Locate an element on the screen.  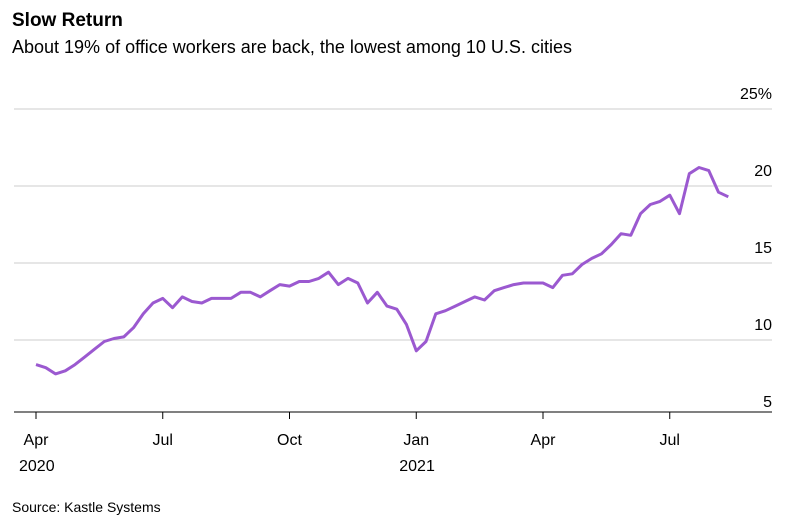
x-tick-label: Jan 2021 is located at coordinates (417, 453).